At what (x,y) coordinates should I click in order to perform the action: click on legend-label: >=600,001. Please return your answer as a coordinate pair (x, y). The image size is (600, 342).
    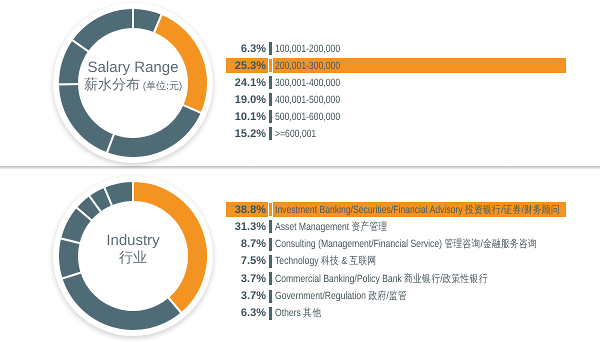
    Looking at the image, I should click on (295, 134).